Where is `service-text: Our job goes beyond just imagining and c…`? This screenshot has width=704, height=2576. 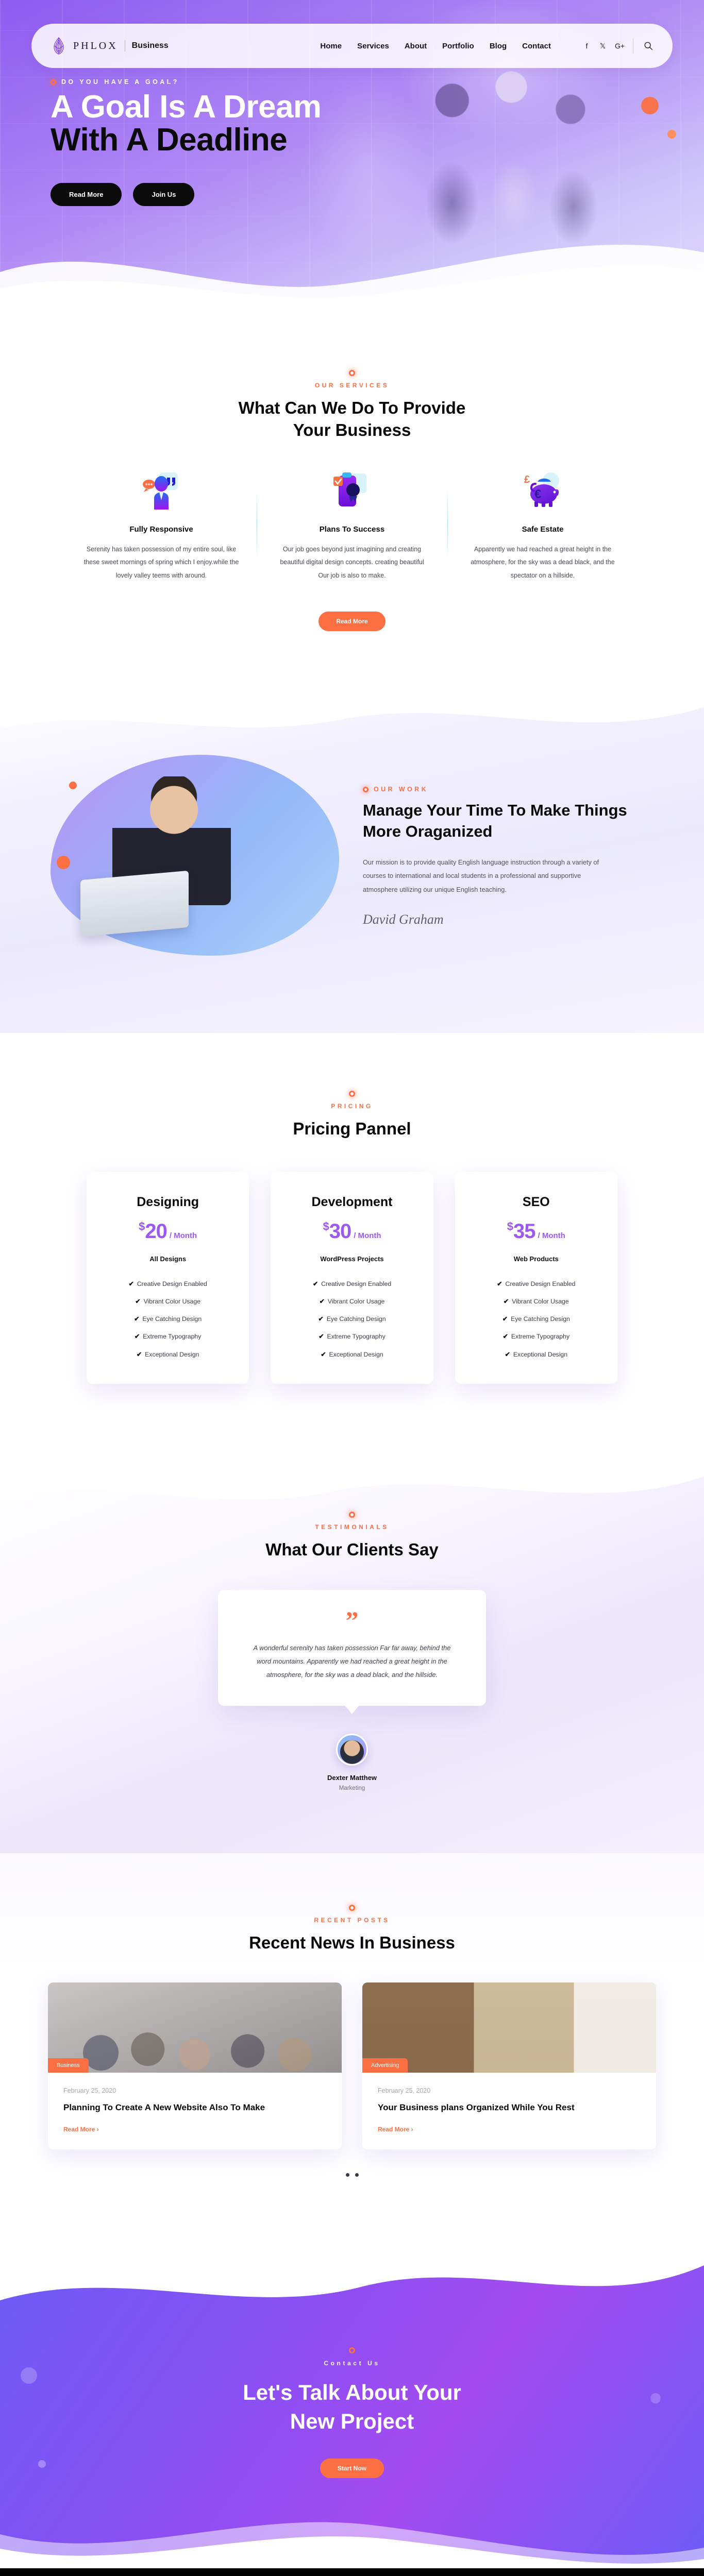 service-text: Our job goes beyond just imagining and c… is located at coordinates (352, 562).